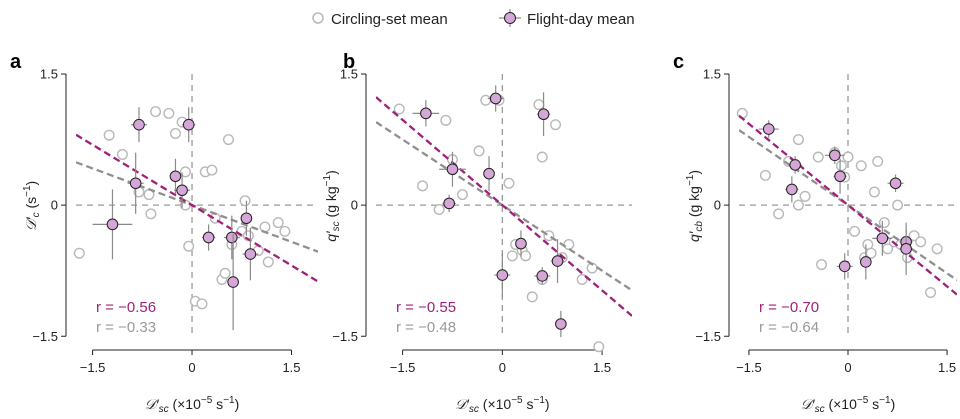 This screenshot has height=419, width=960. I want to click on legend: Circling-set mean Flight-day mean, so click(473, 18).